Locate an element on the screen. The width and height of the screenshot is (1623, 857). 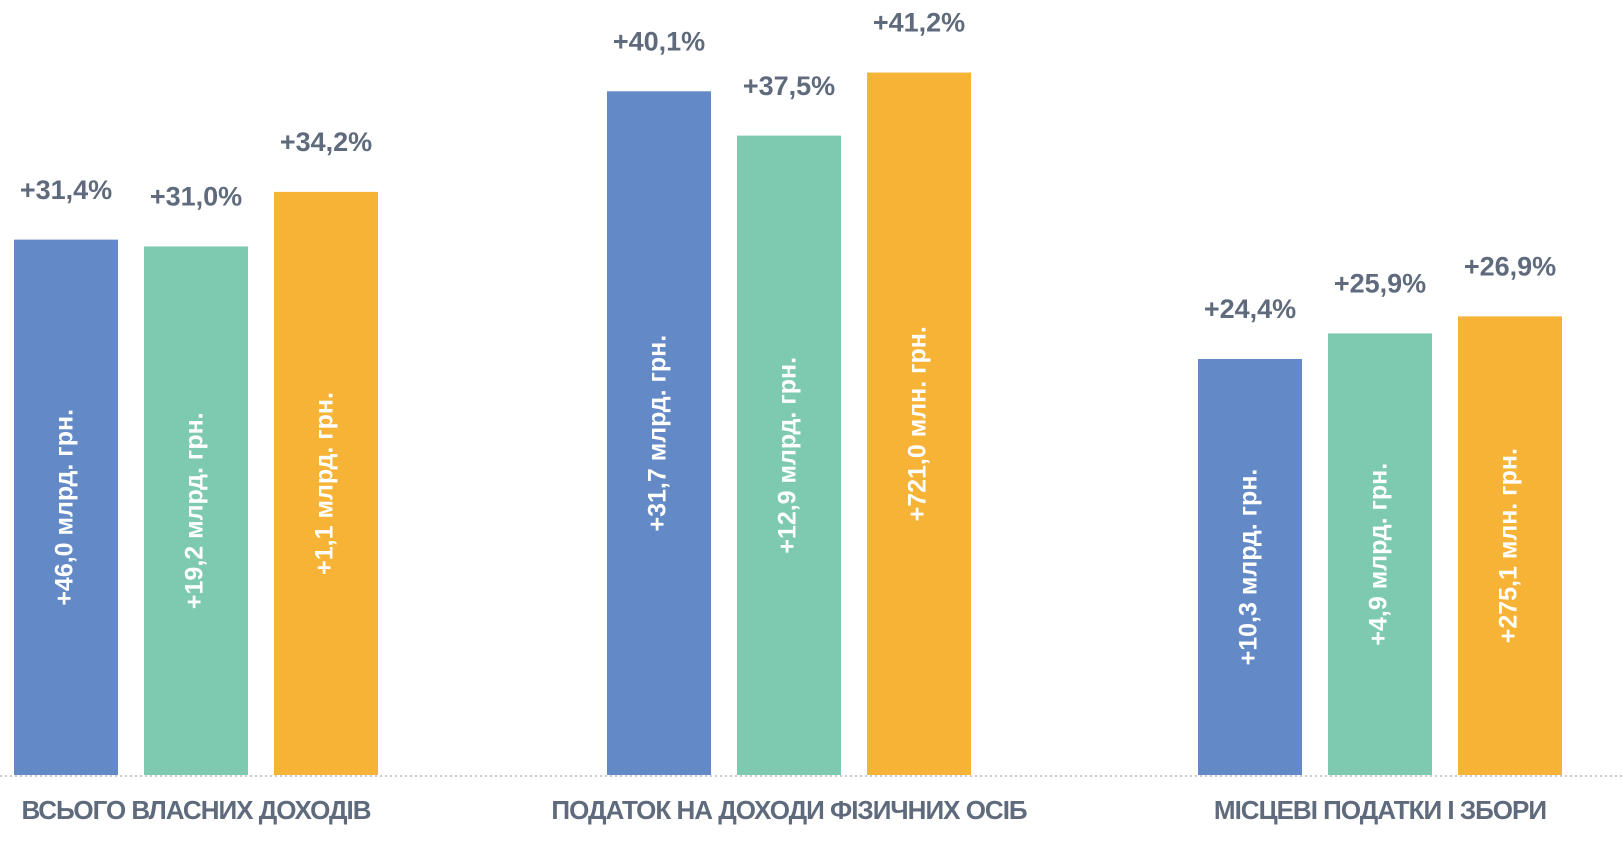
value-label: +31,4% is located at coordinates (66, 190).